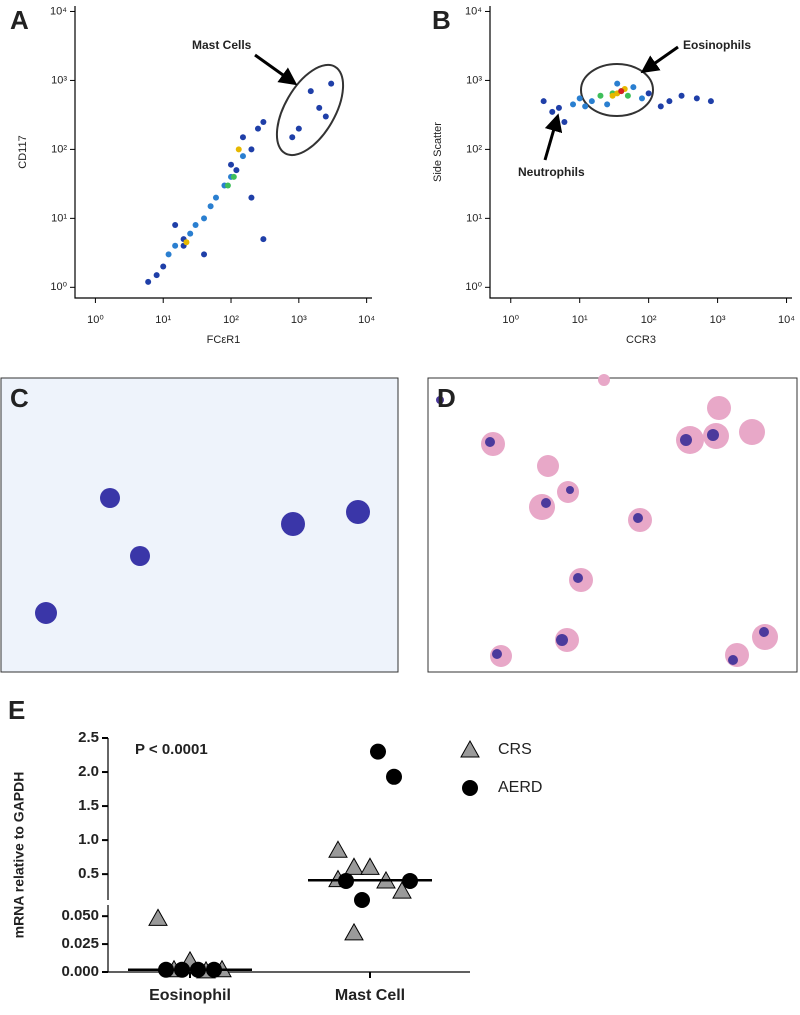 This screenshot has width=800, height=1015. What do you see at coordinates (717, 45) in the screenshot?
I see `annotation: Eosinophils` at bounding box center [717, 45].